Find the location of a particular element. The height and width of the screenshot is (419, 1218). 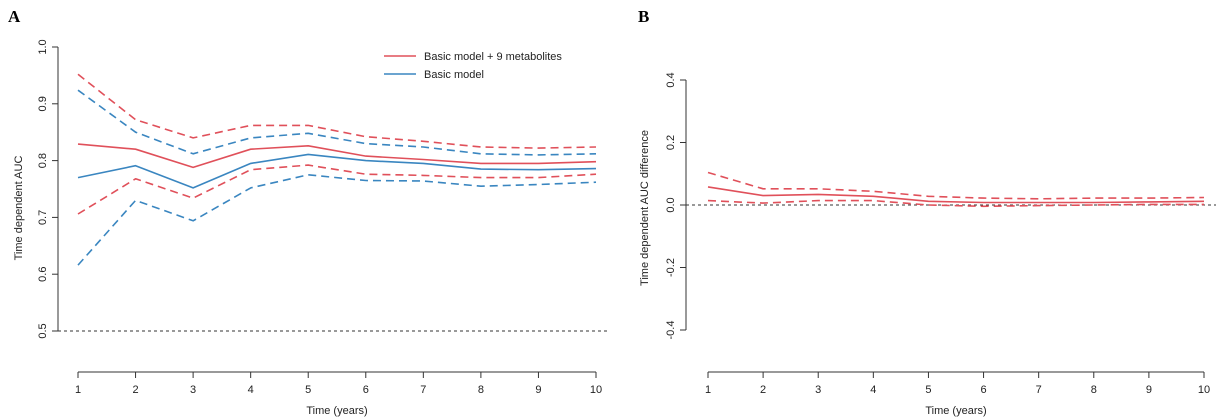

legend-label-metabolites: Basic model + 9 metabolites is located at coordinates (493, 57).